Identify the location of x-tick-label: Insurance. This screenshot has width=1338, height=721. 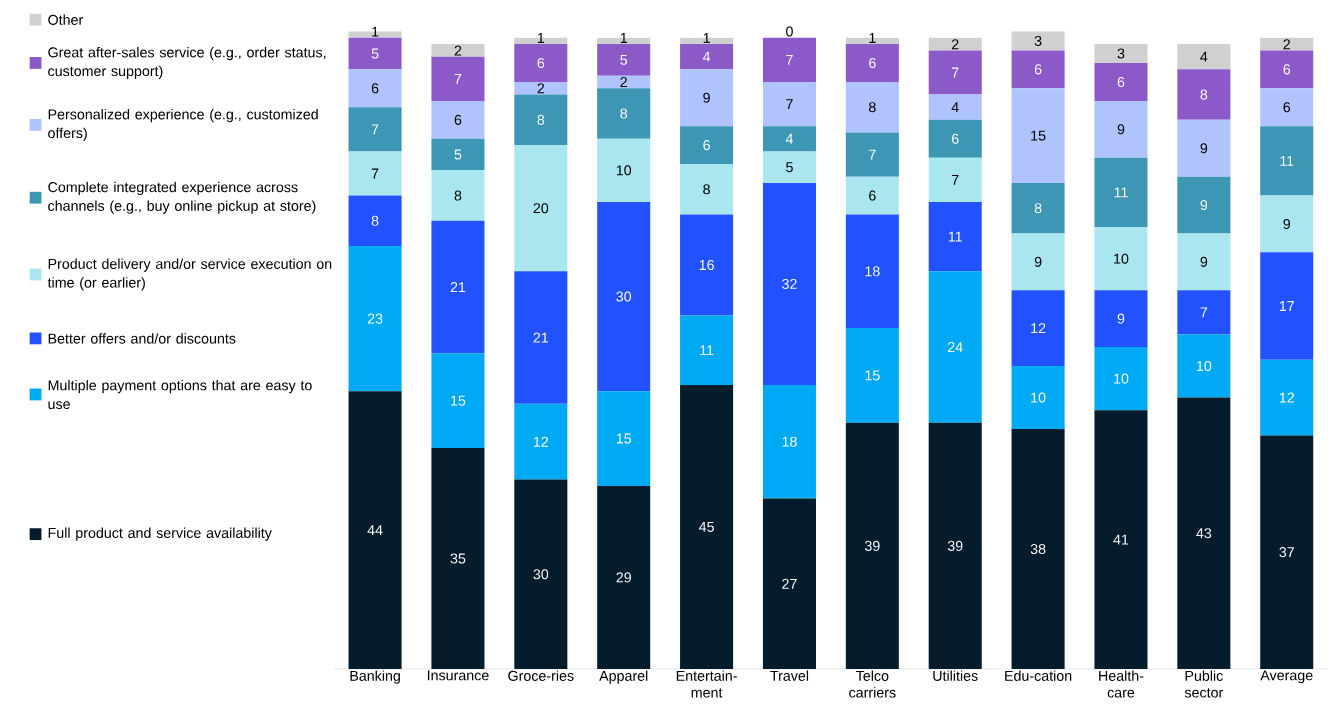
(458, 675).